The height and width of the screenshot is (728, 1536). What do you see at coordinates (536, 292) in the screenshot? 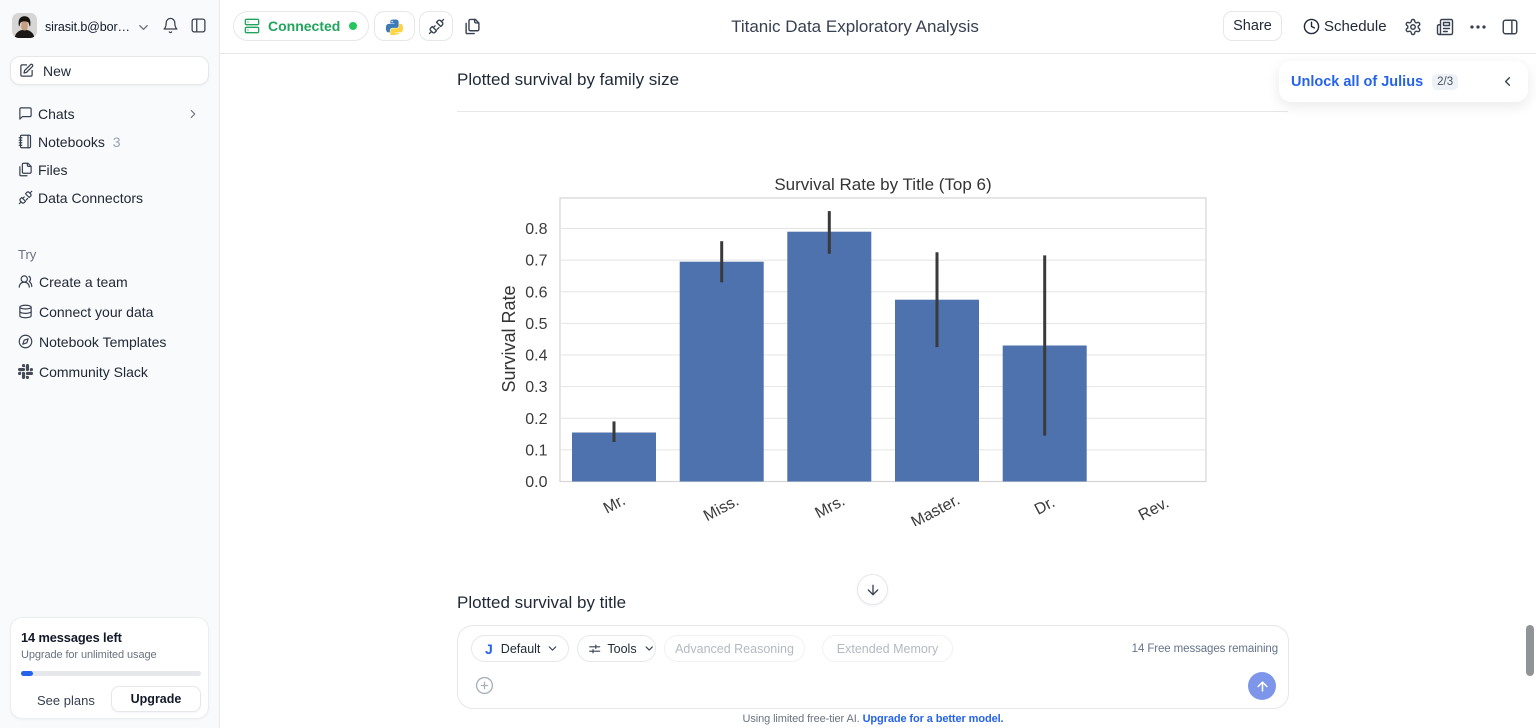
I see `svg-text: 0.6` at bounding box center [536, 292].